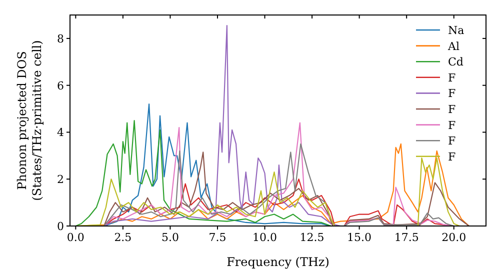  What do you see at coordinates (456, 30) in the screenshot?
I see `legend-label: Na` at bounding box center [456, 30].